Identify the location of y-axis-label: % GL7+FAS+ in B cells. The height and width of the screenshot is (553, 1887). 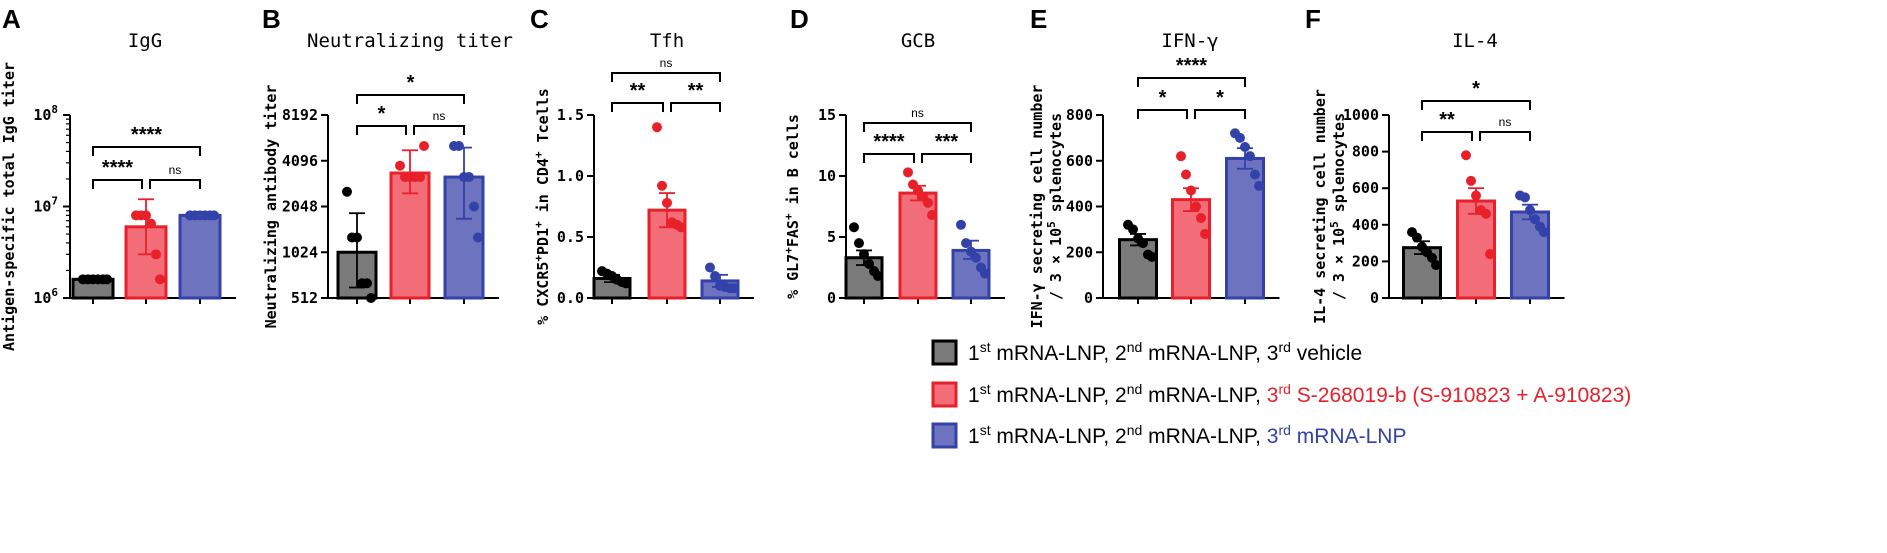
(792, 206).